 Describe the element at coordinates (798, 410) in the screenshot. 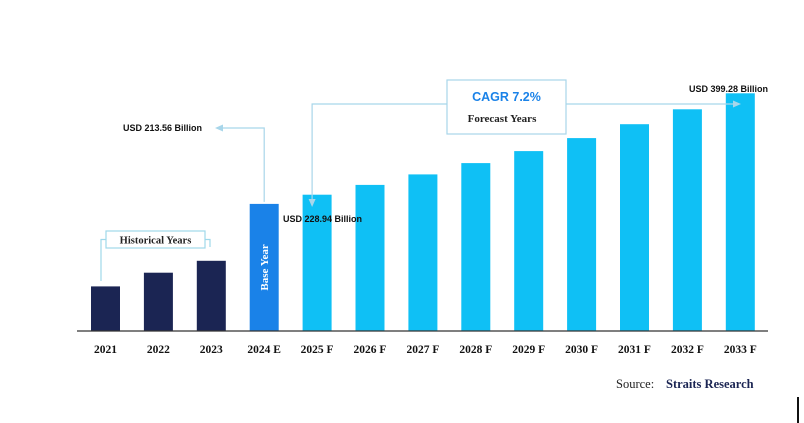

I see `text-cursor-mark` at that location.